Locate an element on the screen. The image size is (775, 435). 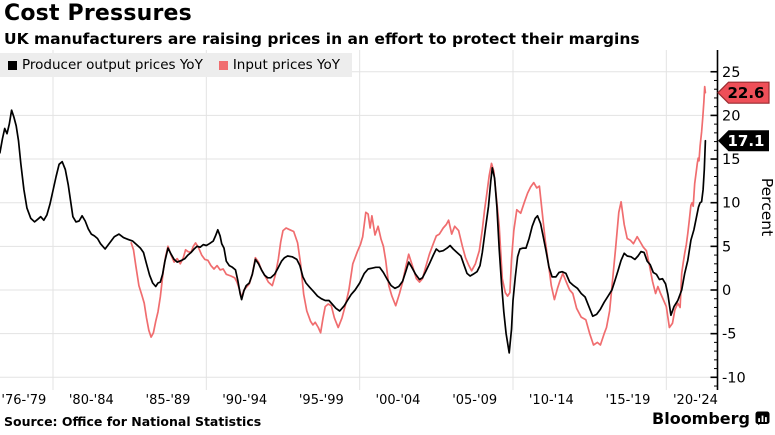
legend-item-input-prices: Input prices YoY is located at coordinates (279, 65).